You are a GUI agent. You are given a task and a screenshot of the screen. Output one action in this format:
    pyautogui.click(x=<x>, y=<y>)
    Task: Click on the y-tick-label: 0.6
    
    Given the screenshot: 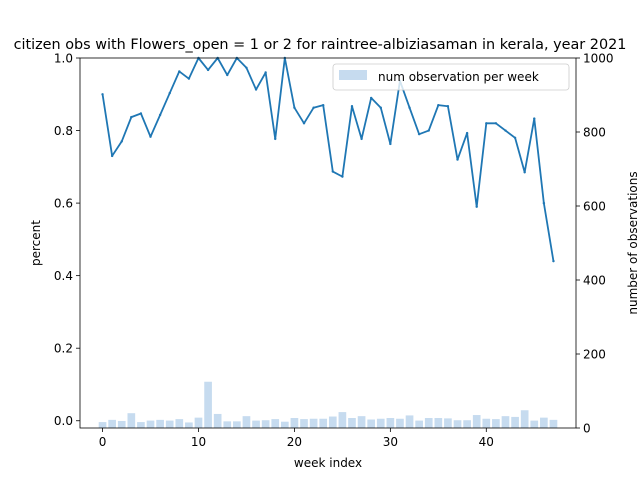 What is the action you would take?
    pyautogui.click(x=63, y=204)
    